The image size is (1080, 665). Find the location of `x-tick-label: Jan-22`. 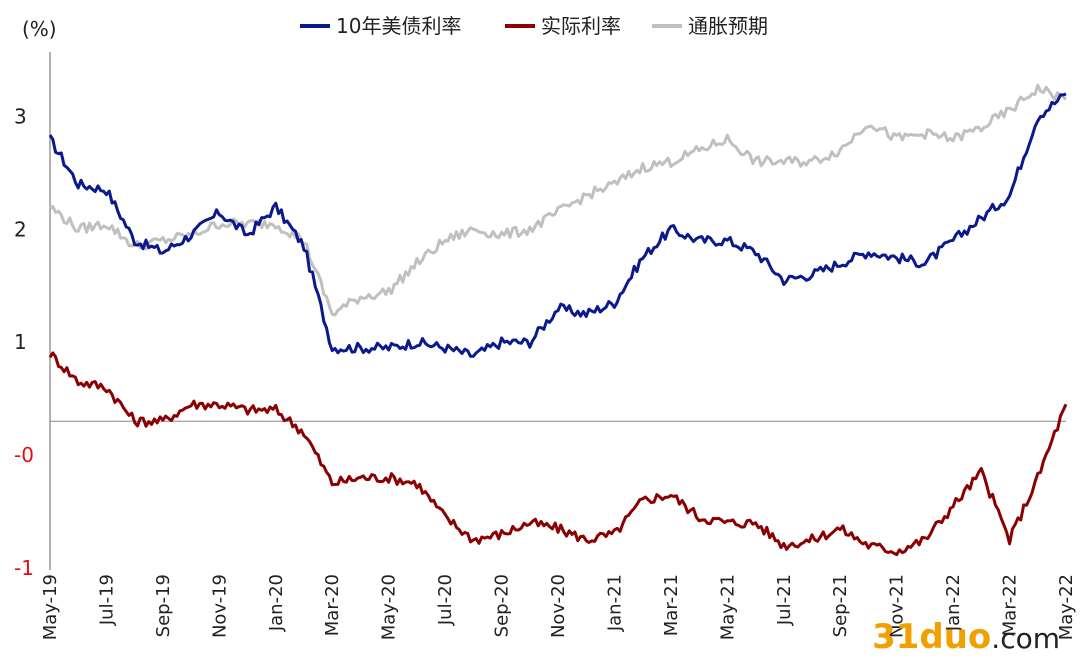

x-tick-label: Jan-22 is located at coordinates (953, 603).